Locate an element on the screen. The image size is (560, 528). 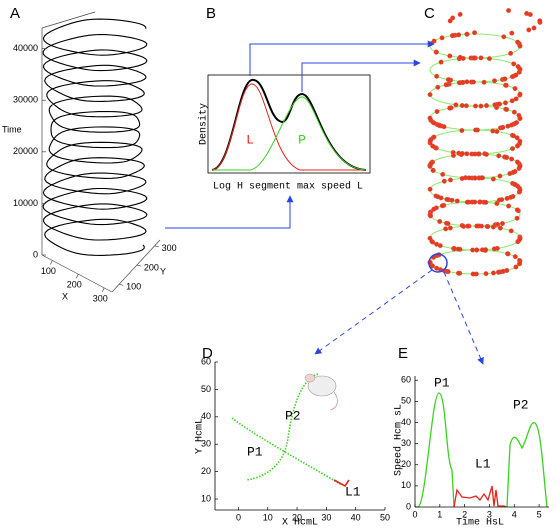
y-tick-label: 10 is located at coordinates (206, 498).